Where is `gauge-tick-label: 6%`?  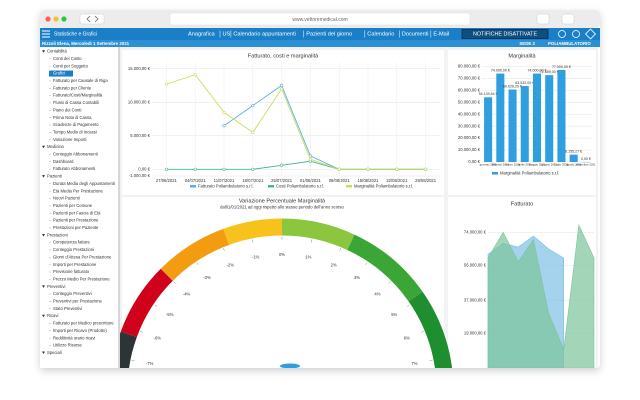
gauge-tick-label: 6% is located at coordinates (407, 337).